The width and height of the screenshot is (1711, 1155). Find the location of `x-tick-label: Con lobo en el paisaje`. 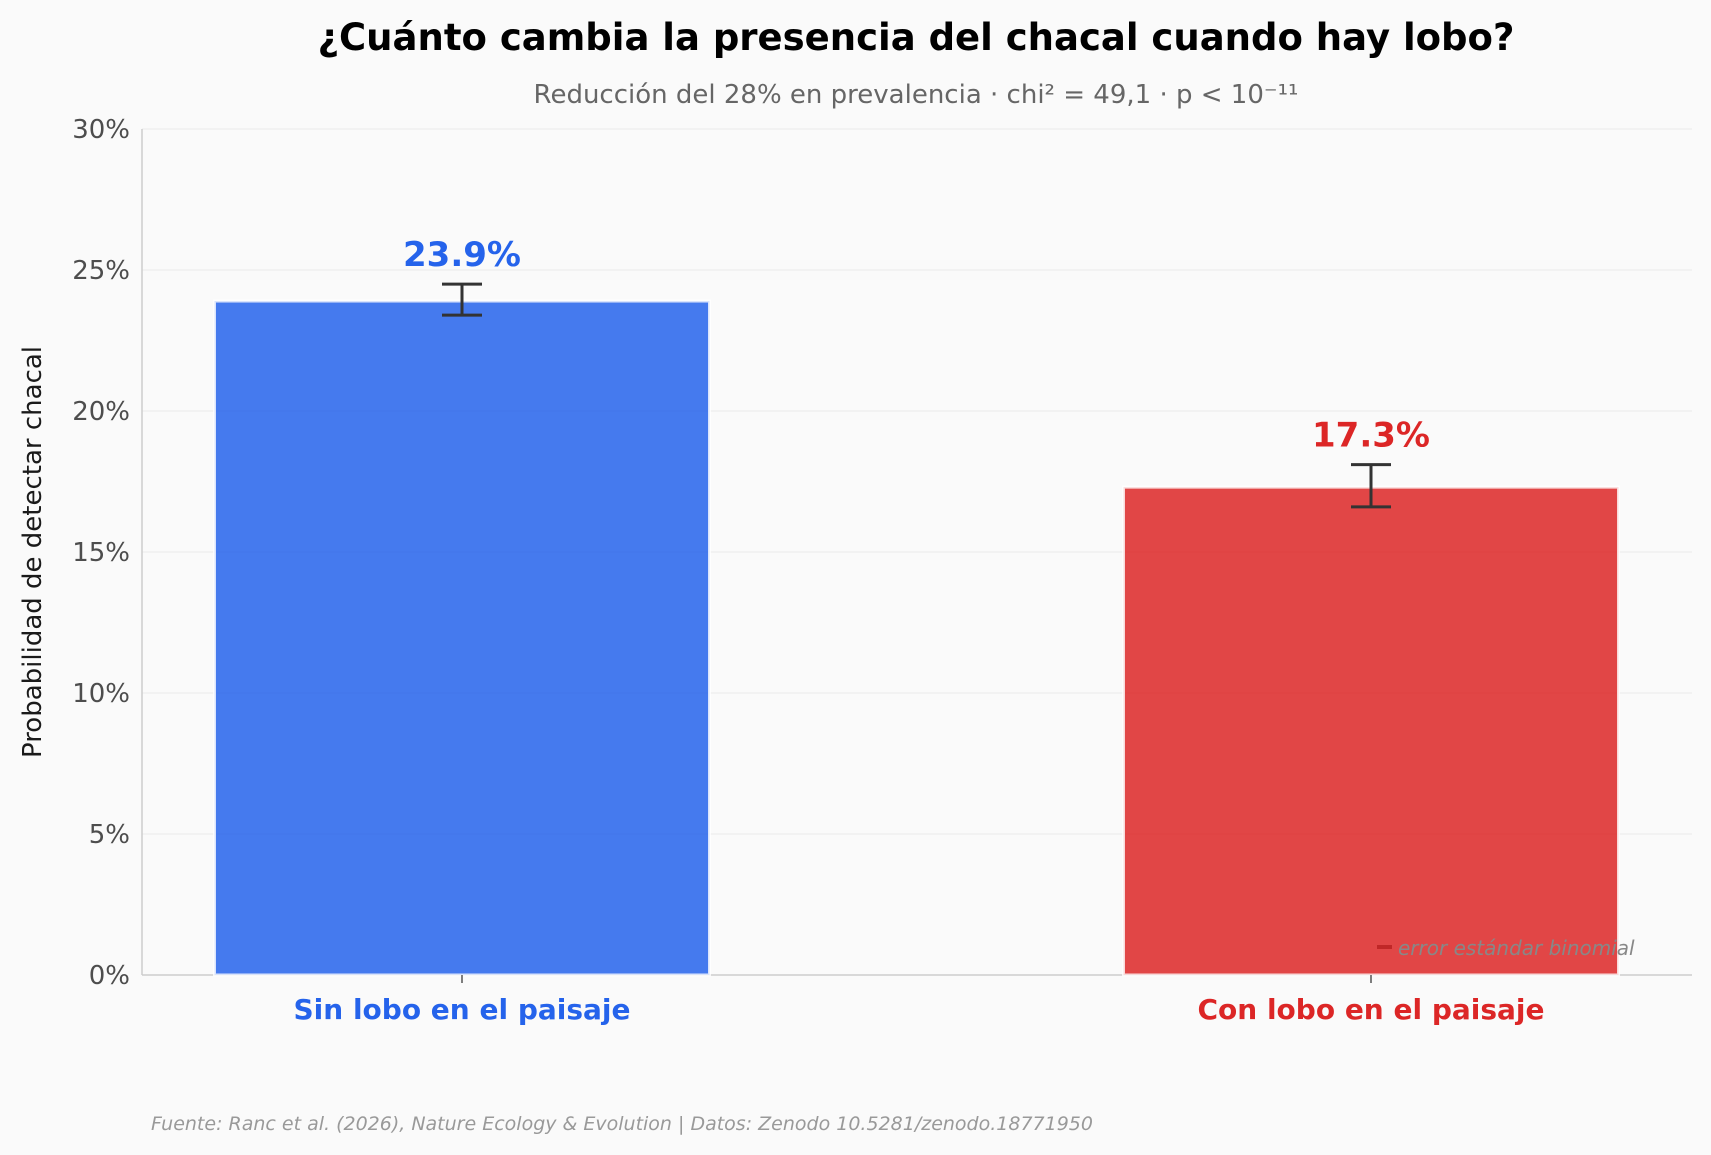

x-tick-label: Con lobo en el paisaje is located at coordinates (1370, 1009).